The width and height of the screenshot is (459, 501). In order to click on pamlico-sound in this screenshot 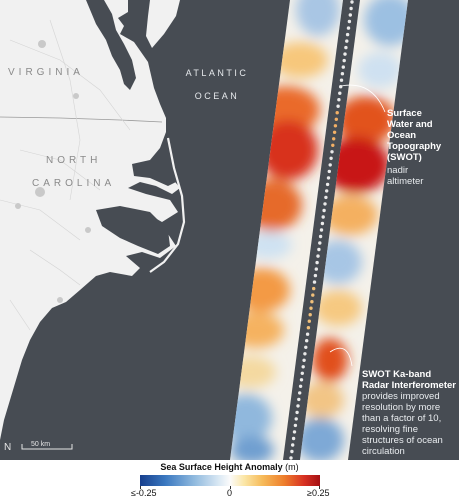, I will do `click(133, 230)`.